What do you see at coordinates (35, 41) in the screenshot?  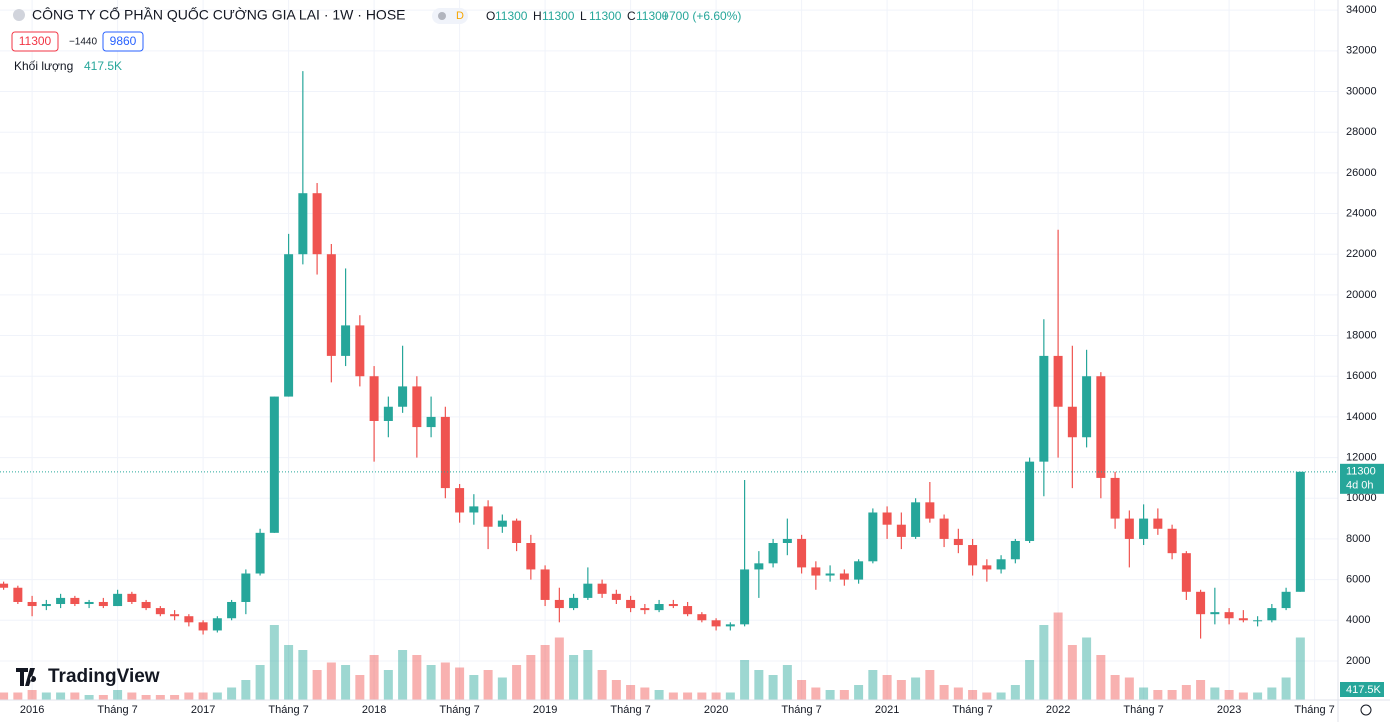 I see `price-box` at bounding box center [35, 41].